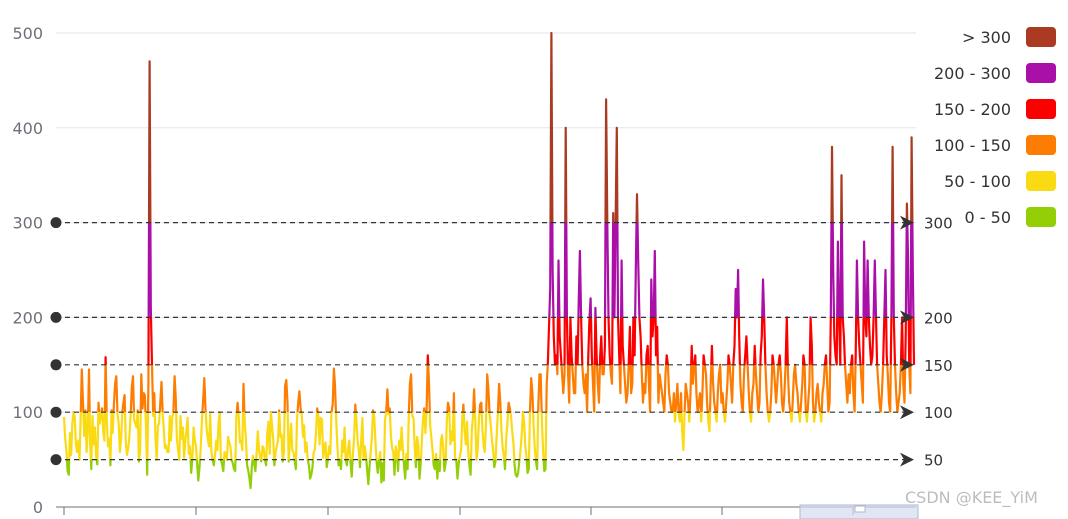 The width and height of the screenshot is (1068, 519). What do you see at coordinates (27, 317) in the screenshot?
I see `y-tick-label: 200` at bounding box center [27, 317].